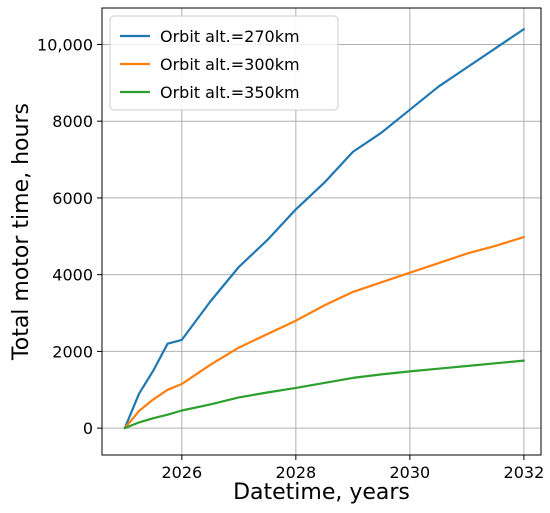 The width and height of the screenshot is (550, 513). What do you see at coordinates (72, 275) in the screenshot?
I see `y-tick-label: 4000` at bounding box center [72, 275].